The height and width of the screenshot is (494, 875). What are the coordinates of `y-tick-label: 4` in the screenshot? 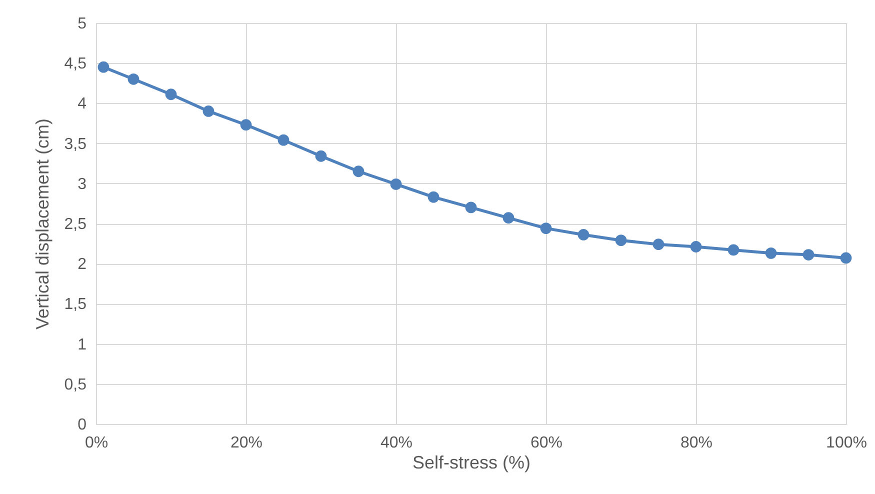 It's located at (82, 104).